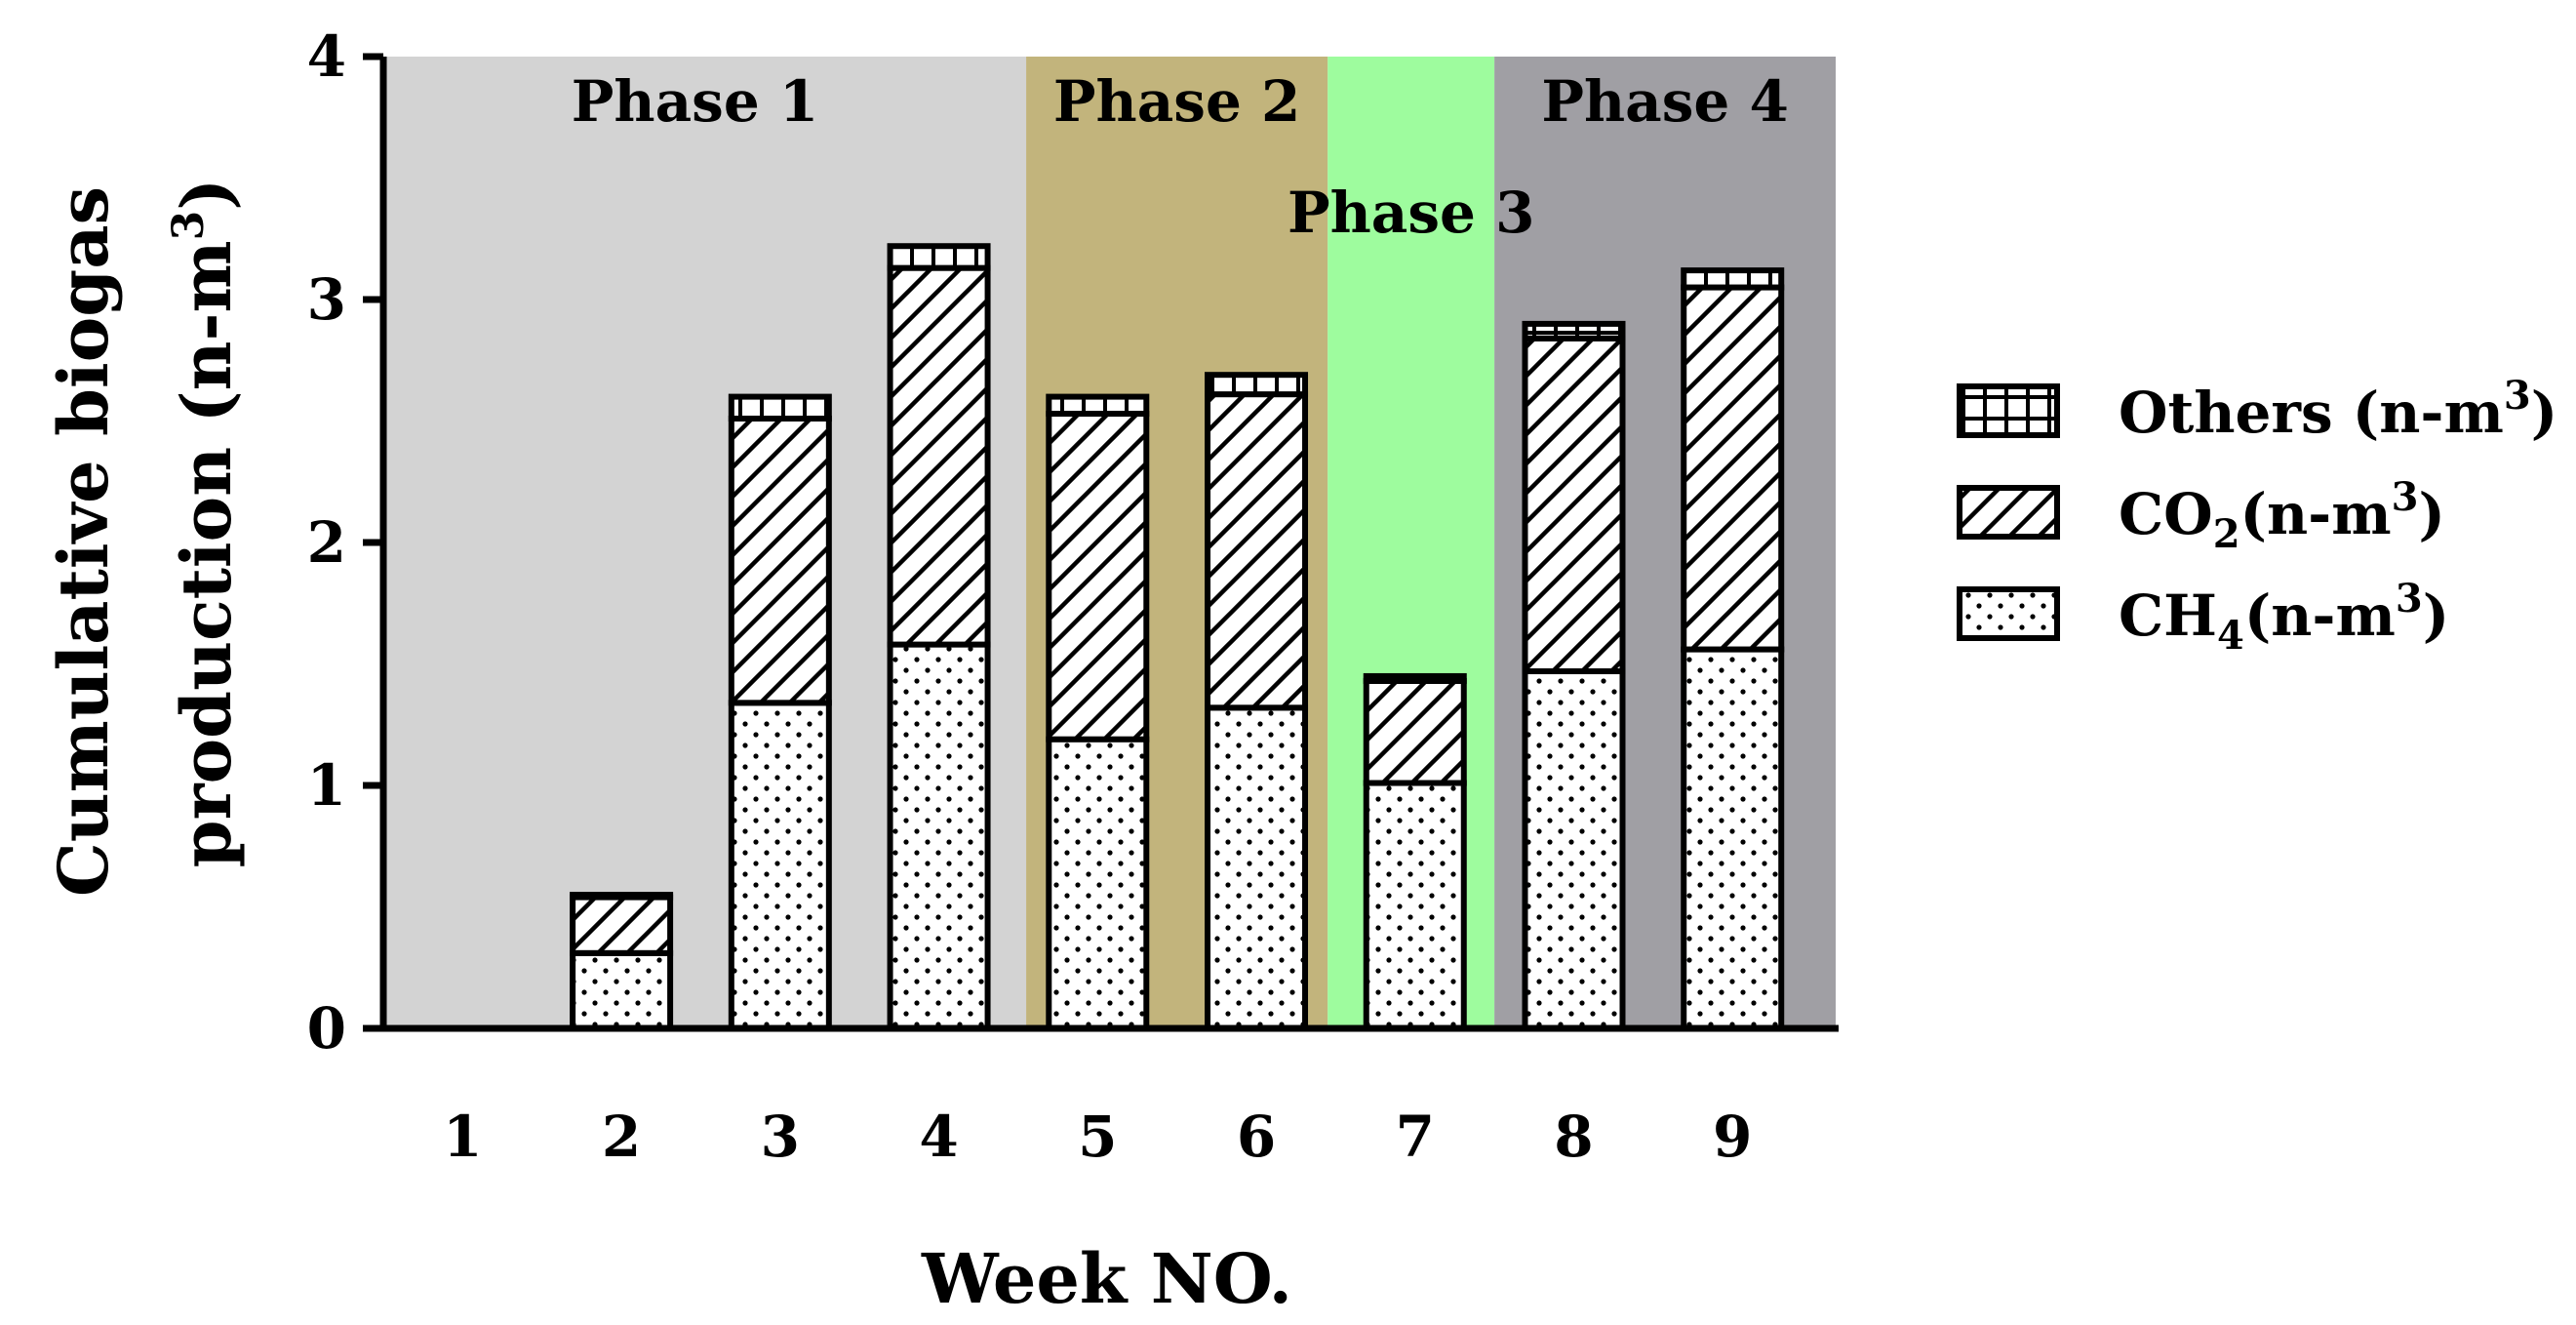 Image resolution: width=2576 pixels, height=1325 pixels. Describe the element at coordinates (695, 101) in the screenshot. I see `phase-label-1: Phase 1` at that location.